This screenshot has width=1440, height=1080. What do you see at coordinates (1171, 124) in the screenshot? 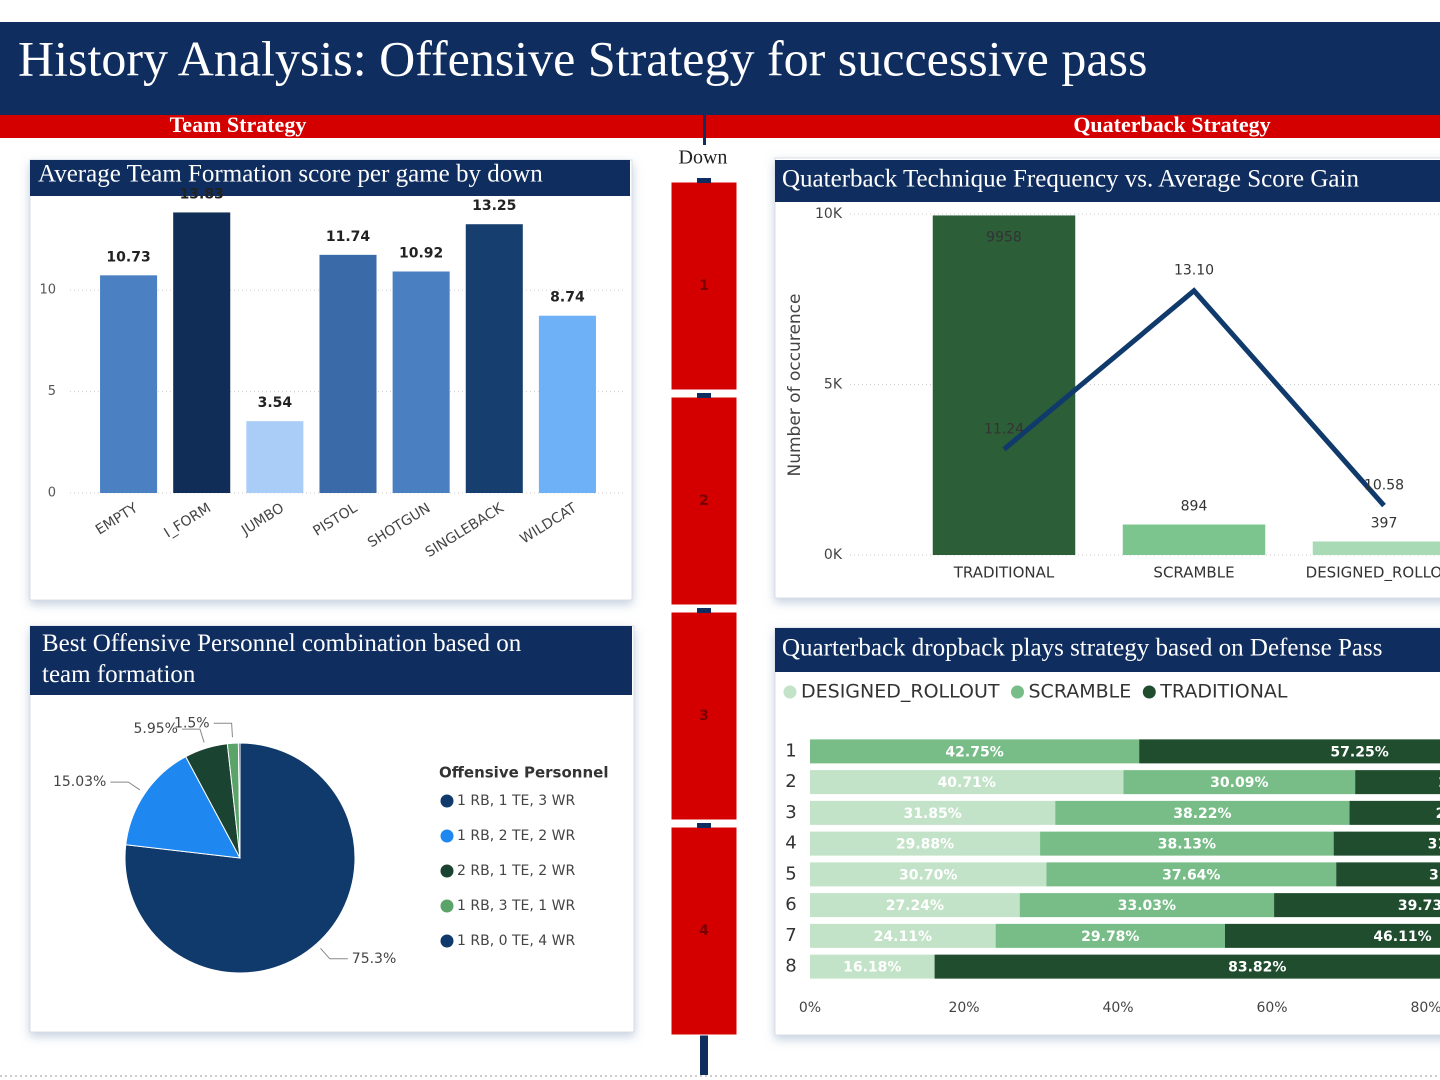
I see `section-label: Quaterback Strategy` at bounding box center [1171, 124].